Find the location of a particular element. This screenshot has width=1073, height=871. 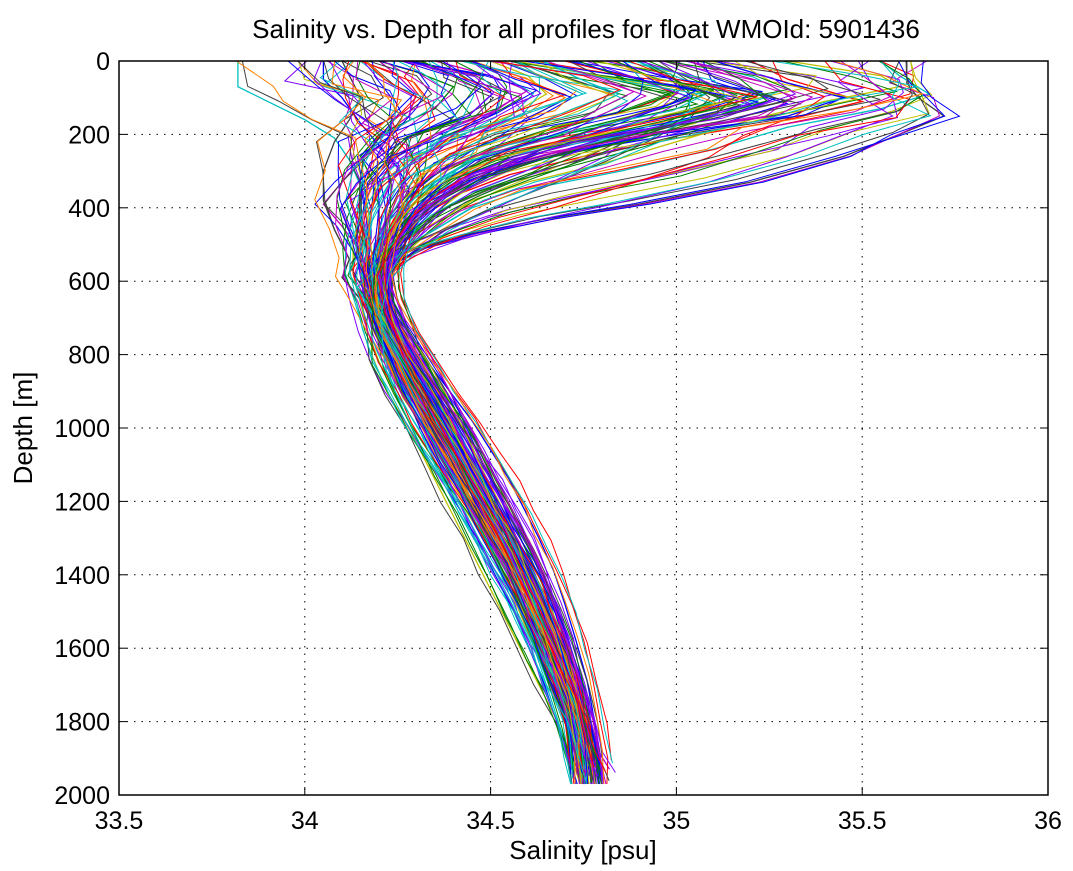

y-tick-label: 800 is located at coordinates (89, 356).